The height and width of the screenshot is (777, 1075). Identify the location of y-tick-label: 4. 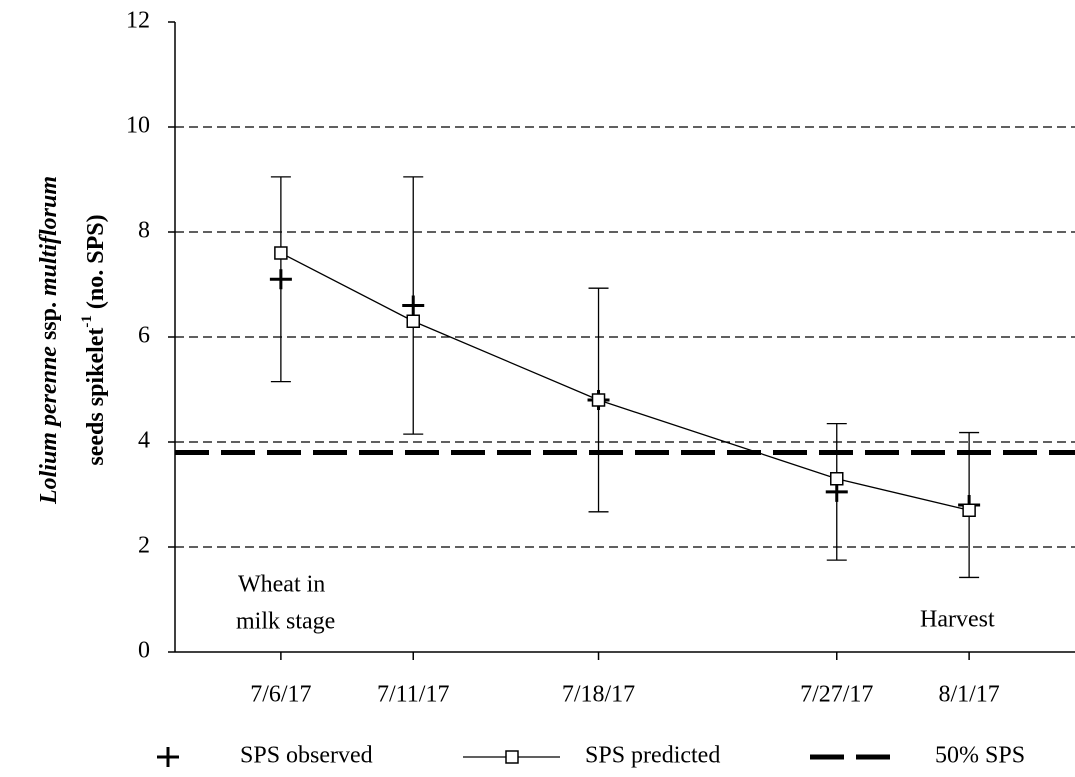
(144, 441).